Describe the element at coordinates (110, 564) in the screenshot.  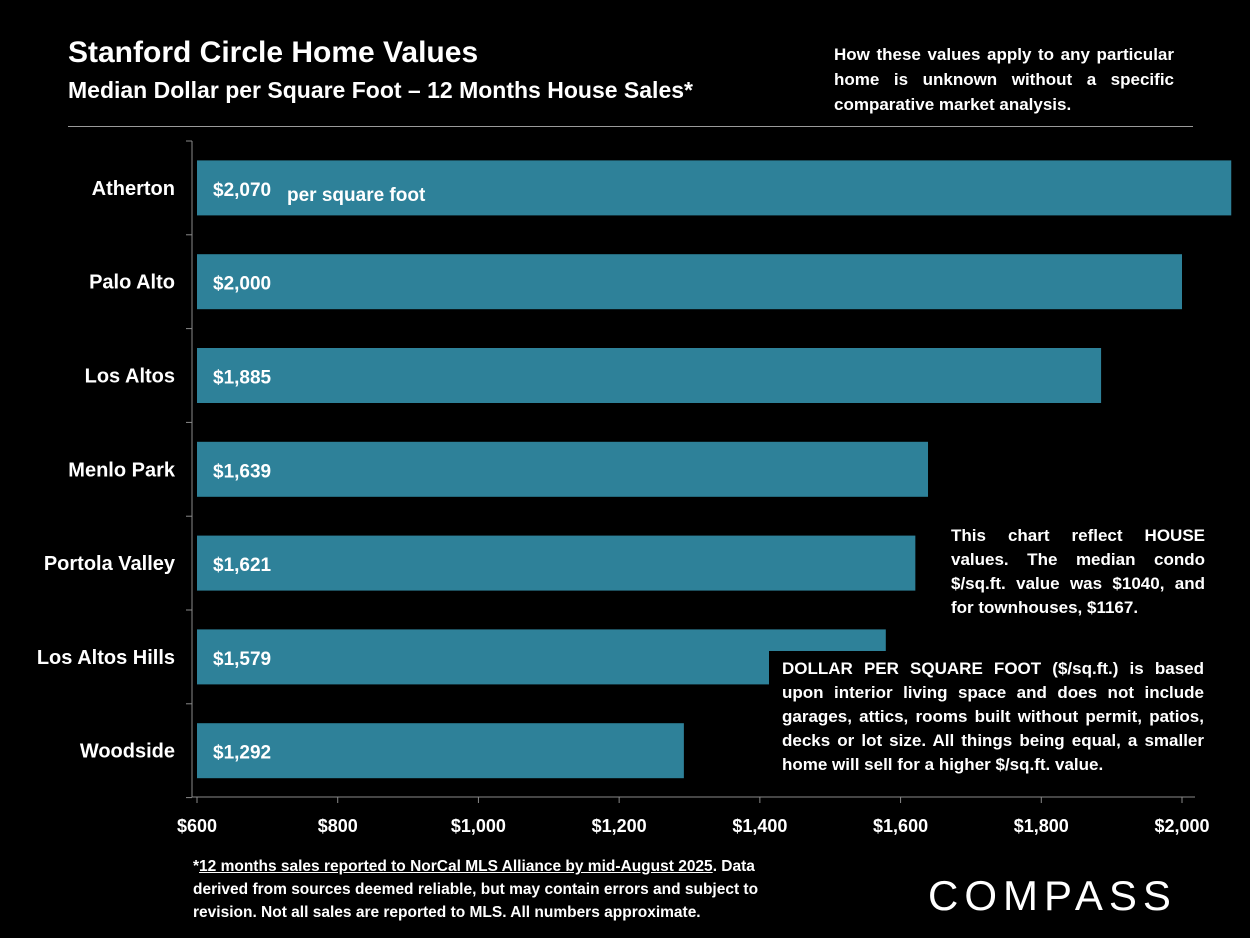
I see `category-label: Portola Valley` at that location.